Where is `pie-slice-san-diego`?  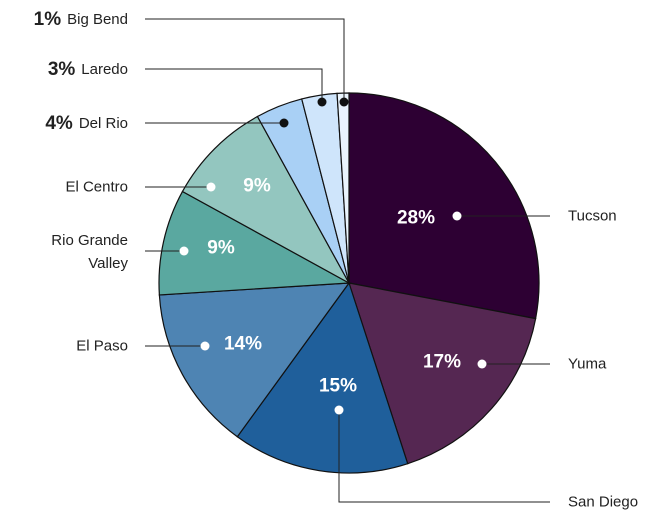 pie-slice-san-diego is located at coordinates (322, 377).